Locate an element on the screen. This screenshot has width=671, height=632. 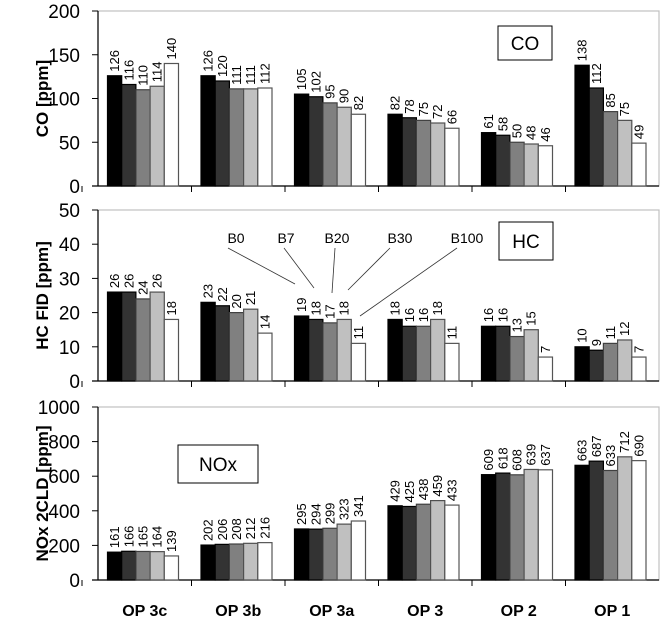
data-label: 690 is located at coordinates (638, 446).